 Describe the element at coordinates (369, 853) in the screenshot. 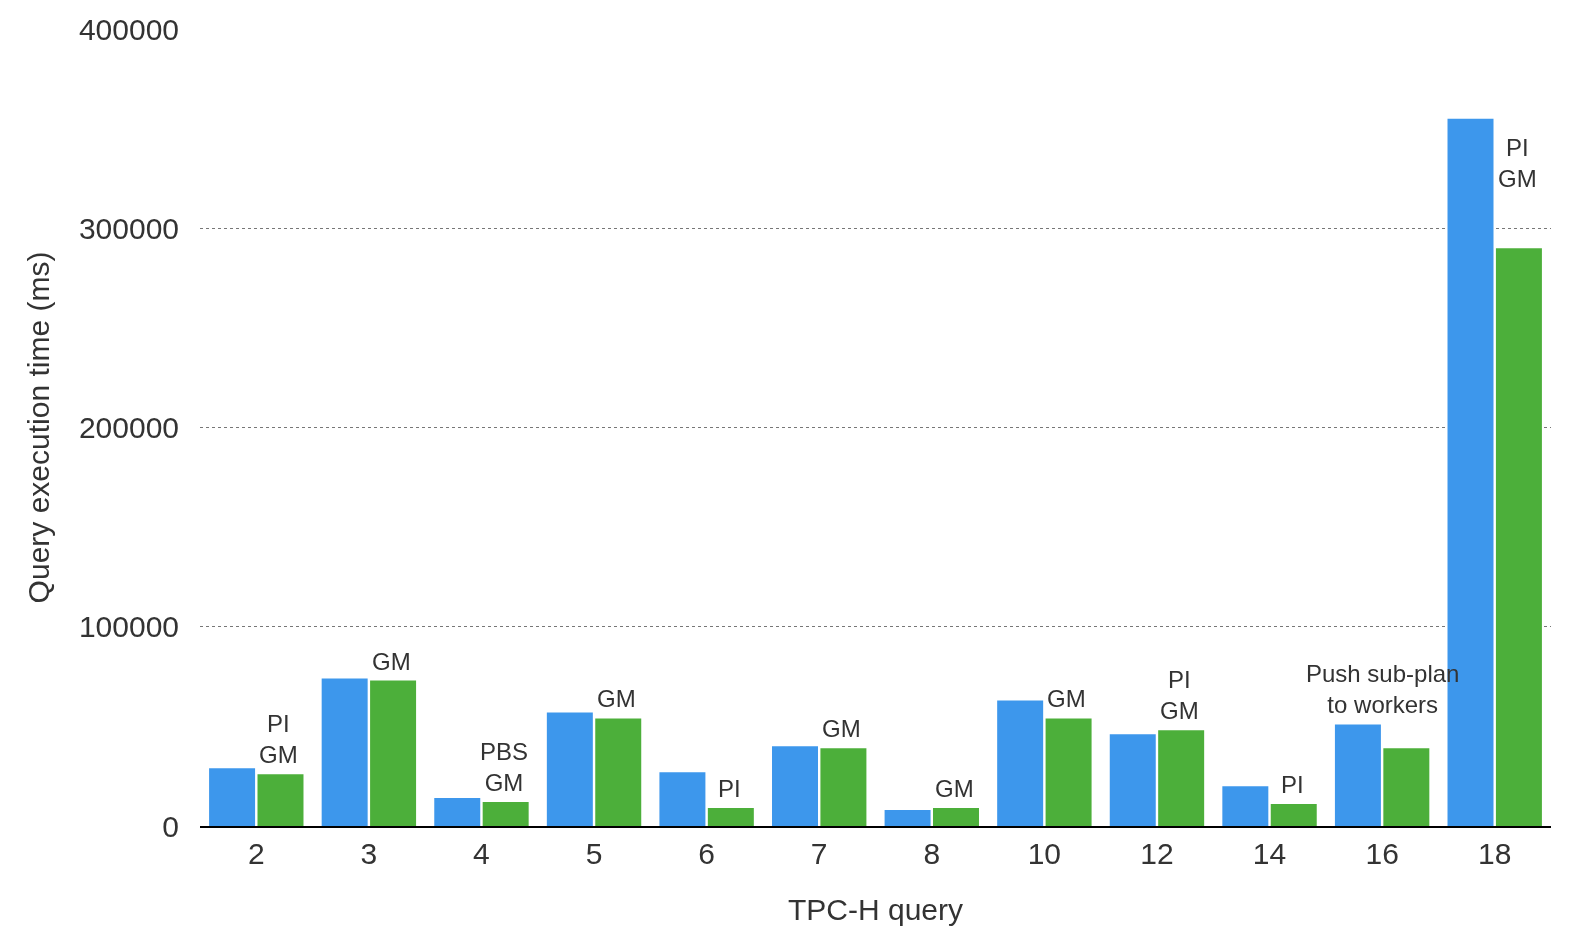

I see `x-tick-label: 3` at that location.